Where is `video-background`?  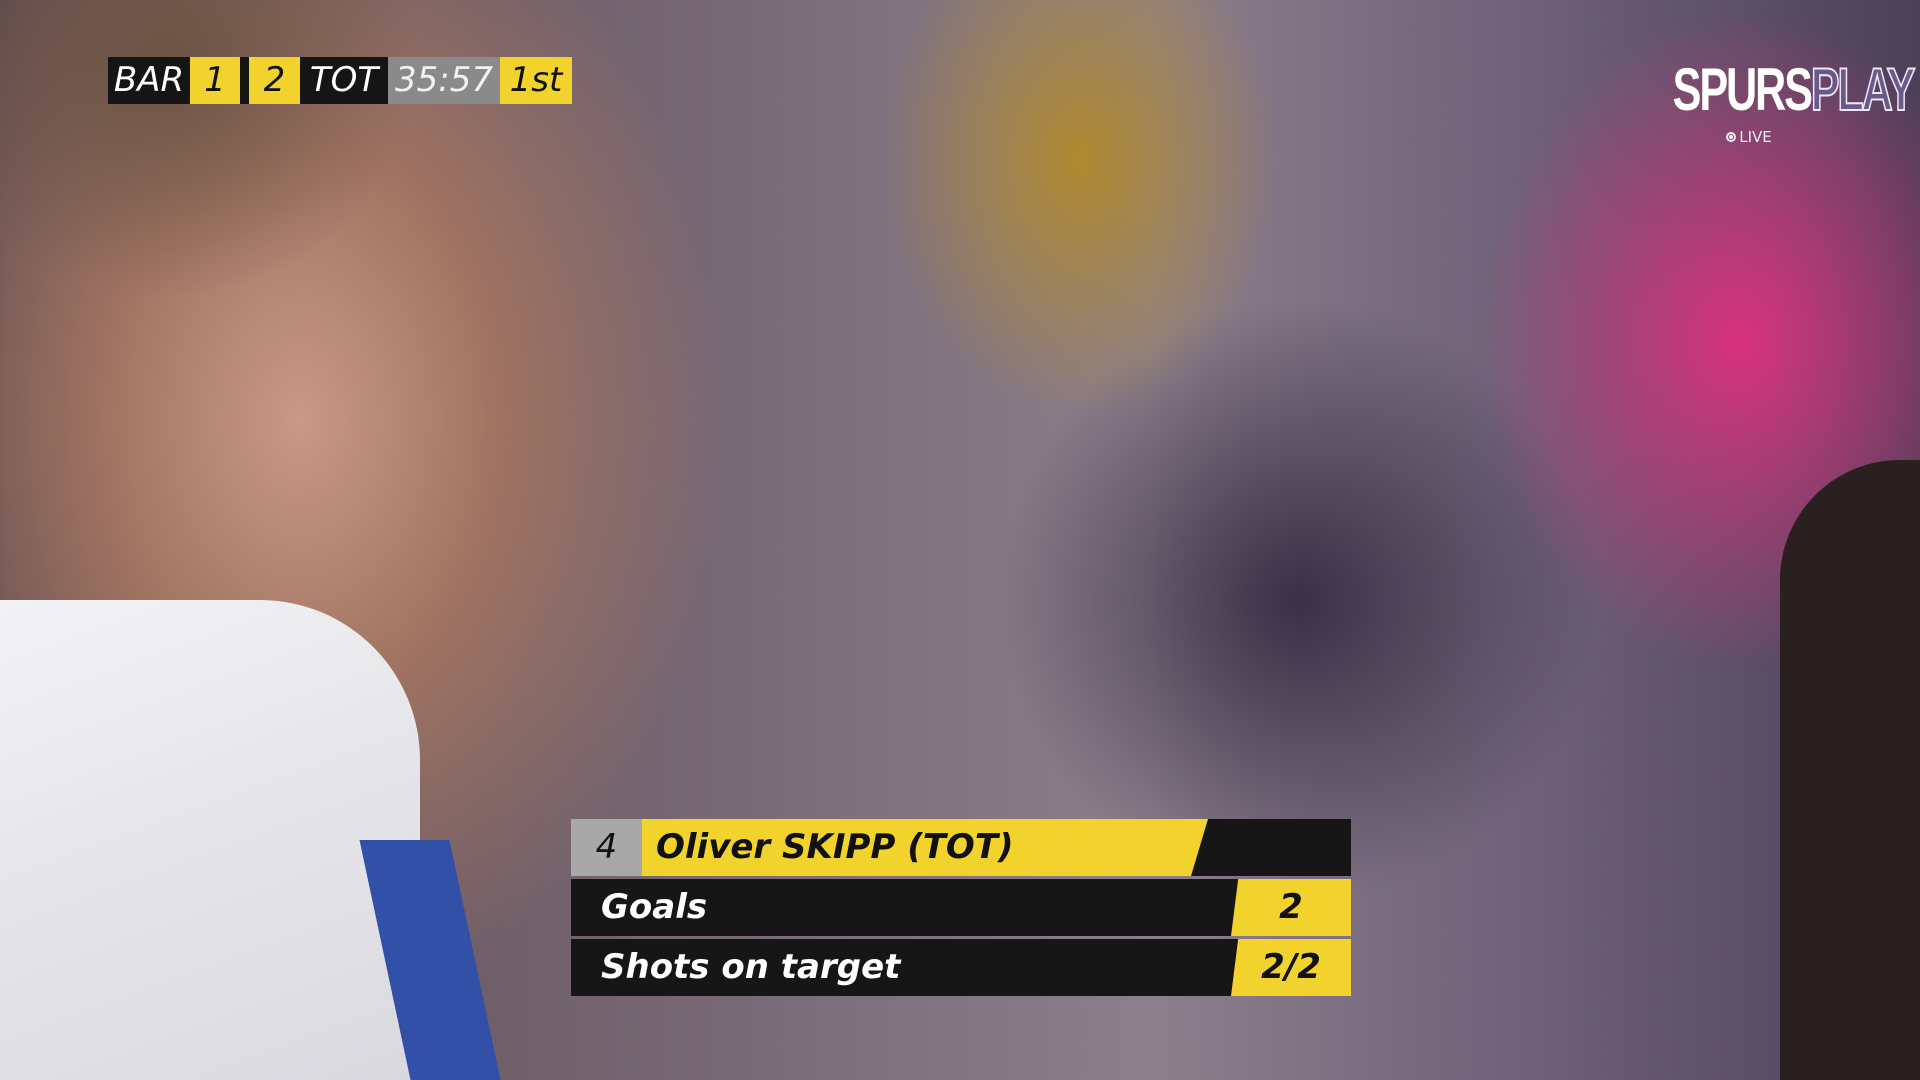
video-background is located at coordinates (210, 150).